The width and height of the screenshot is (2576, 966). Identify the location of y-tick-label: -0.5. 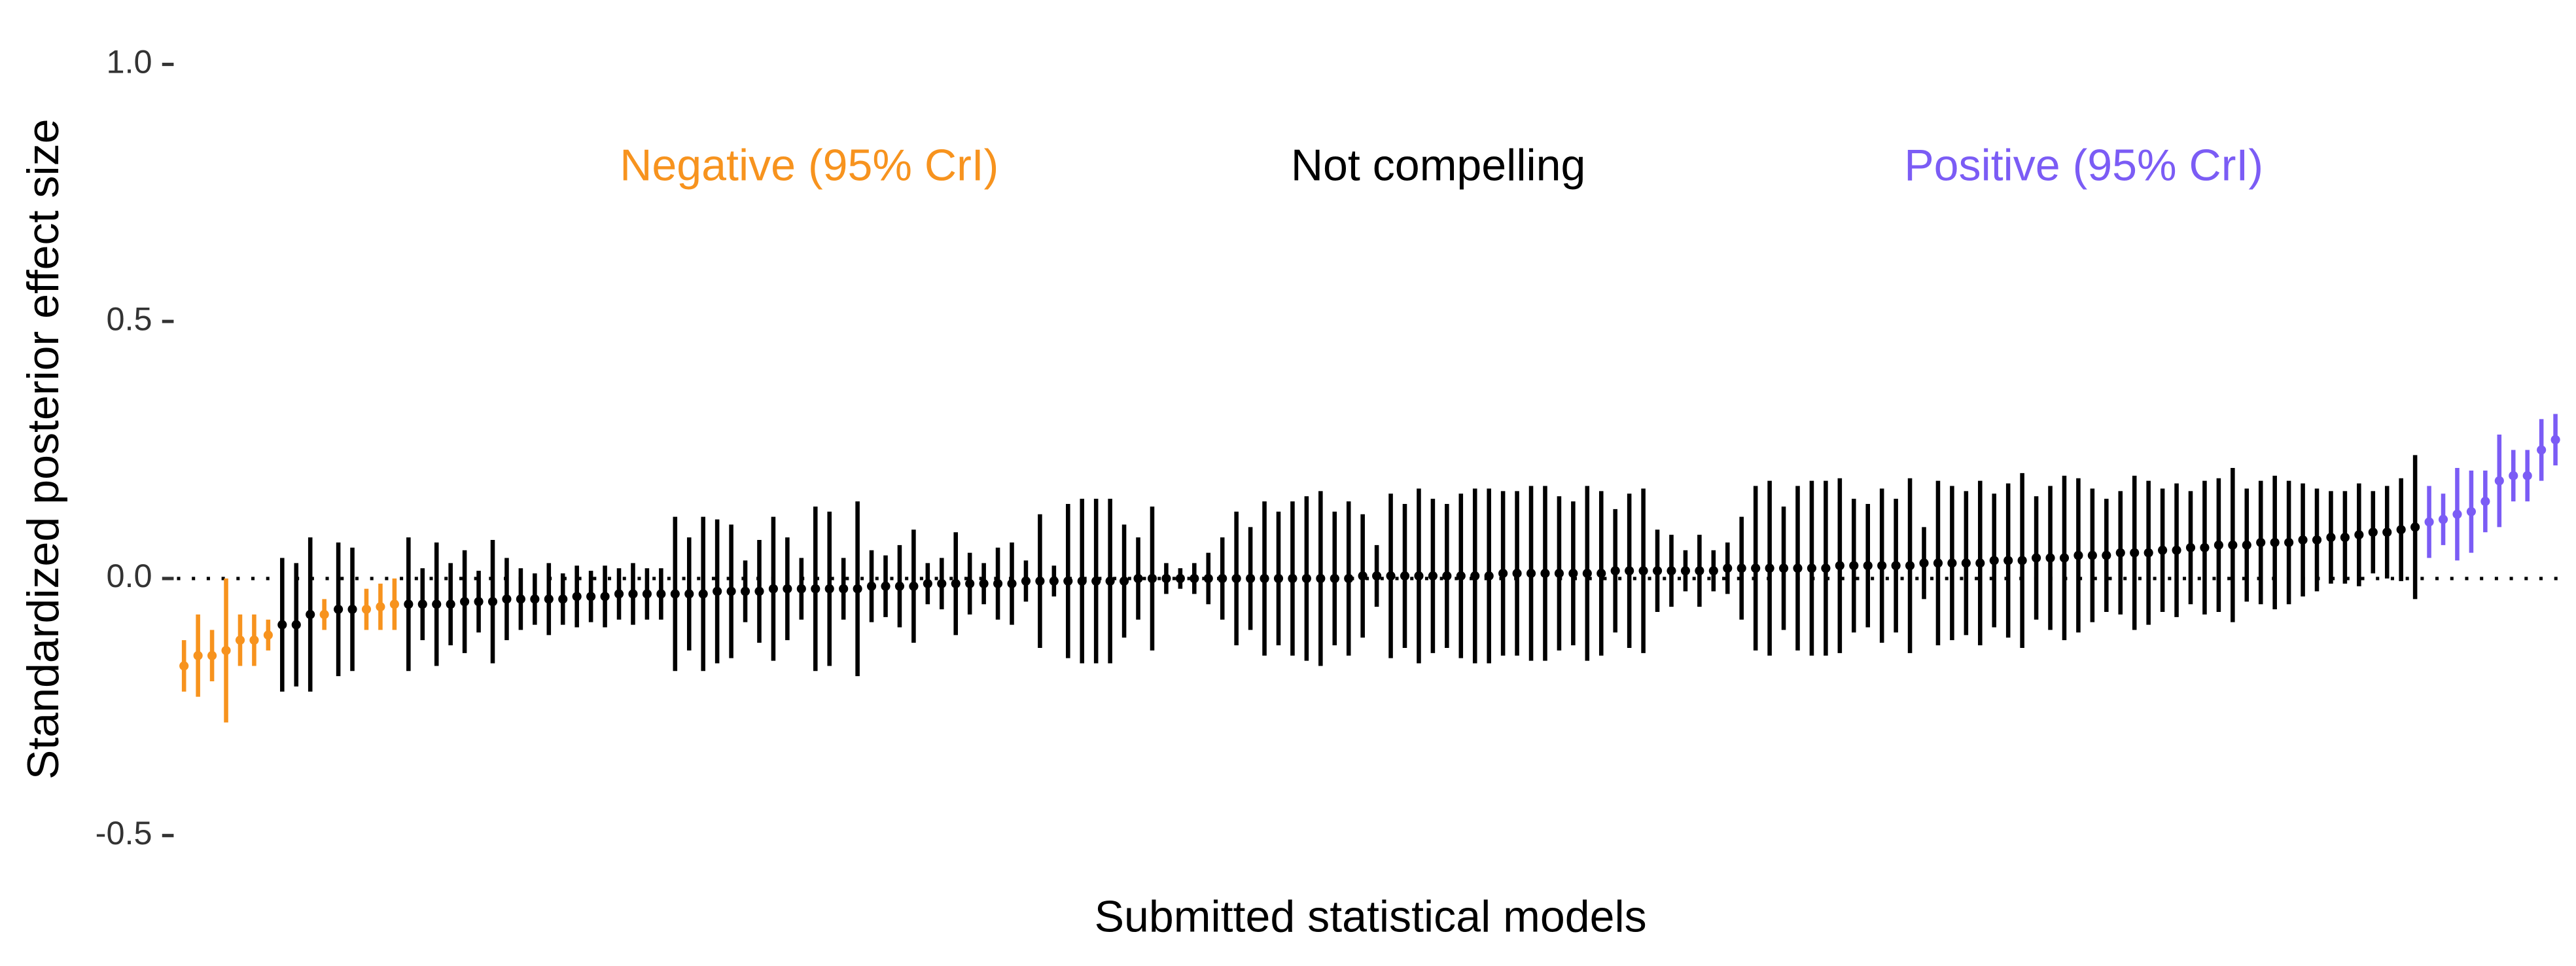
(124, 832).